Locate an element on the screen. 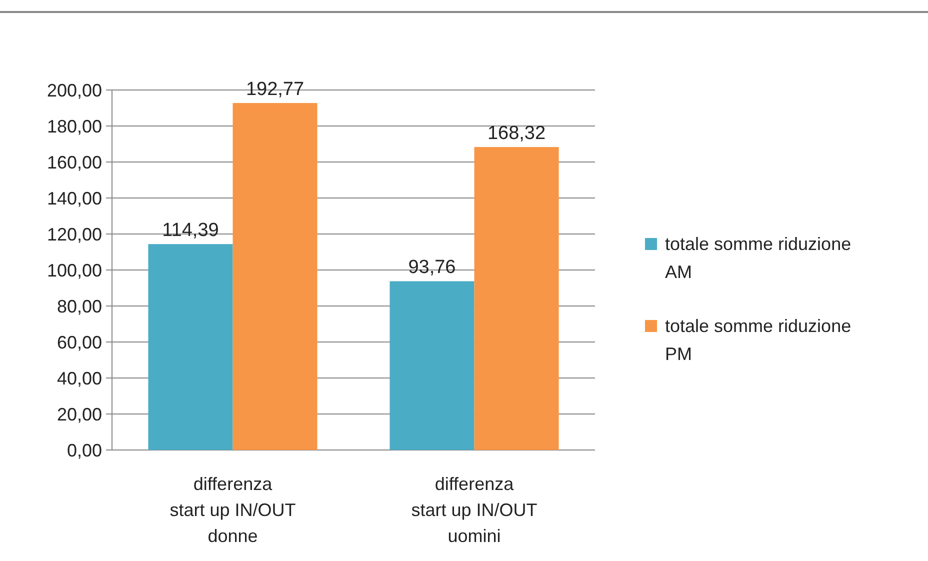 Image resolution: width=928 pixels, height=561 pixels. x-tick-label: differenza start up IN/OUT donne is located at coordinates (233, 510).